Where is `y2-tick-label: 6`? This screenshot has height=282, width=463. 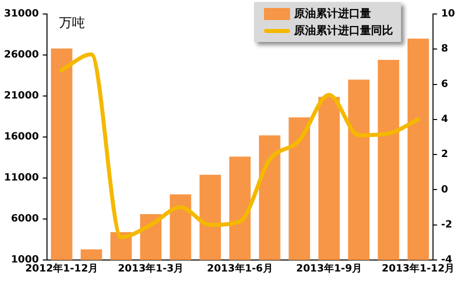
y2-tick-label: 6 is located at coordinates (444, 84).